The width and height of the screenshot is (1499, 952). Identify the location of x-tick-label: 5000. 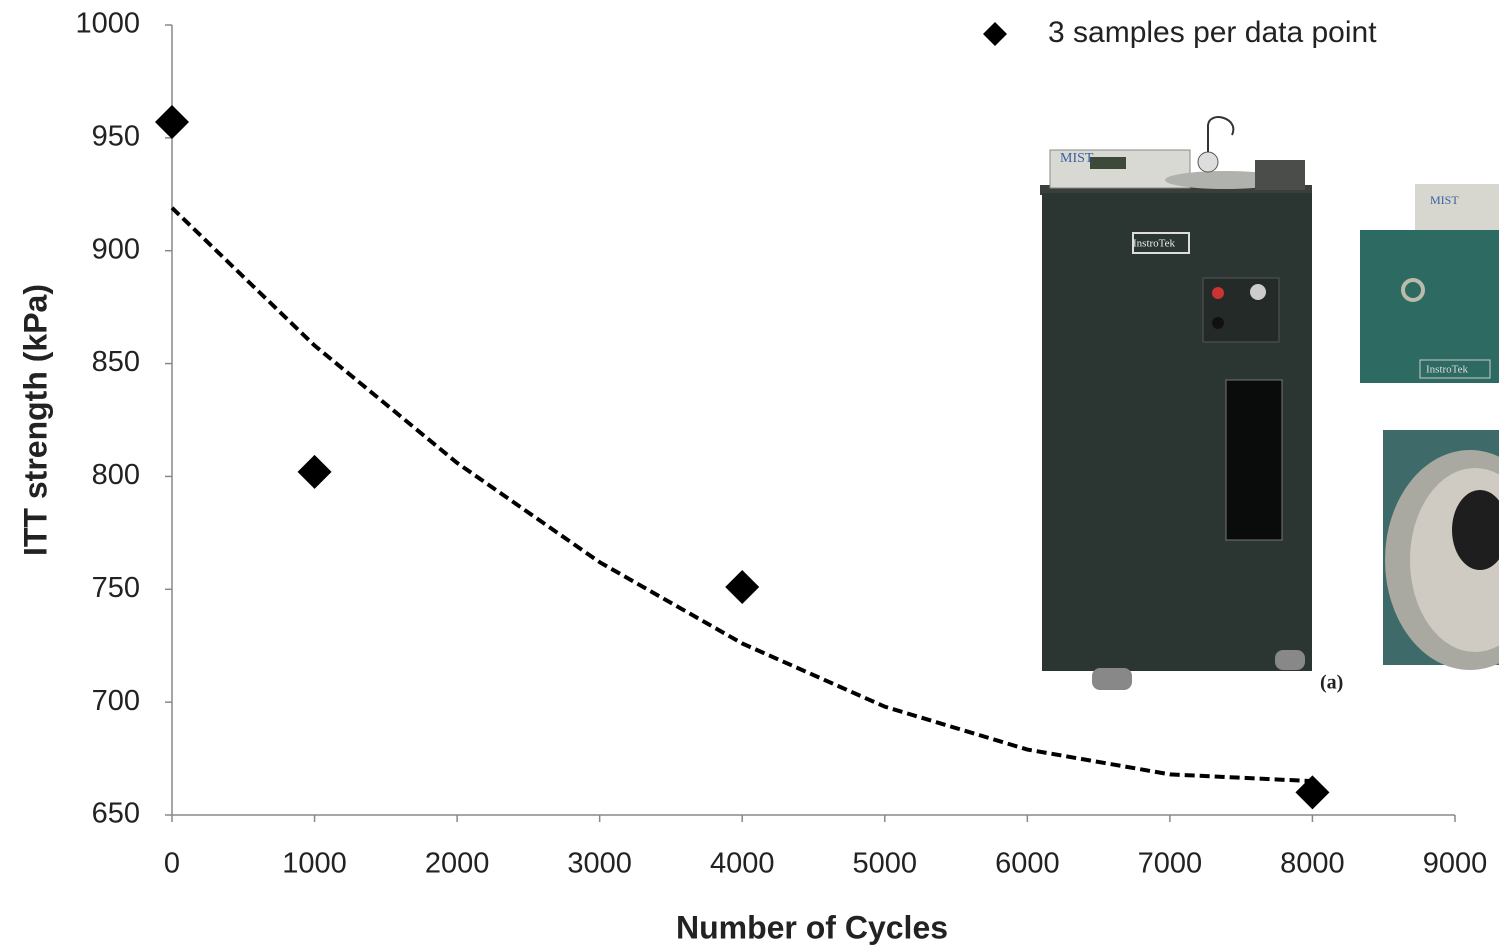
(885, 864).